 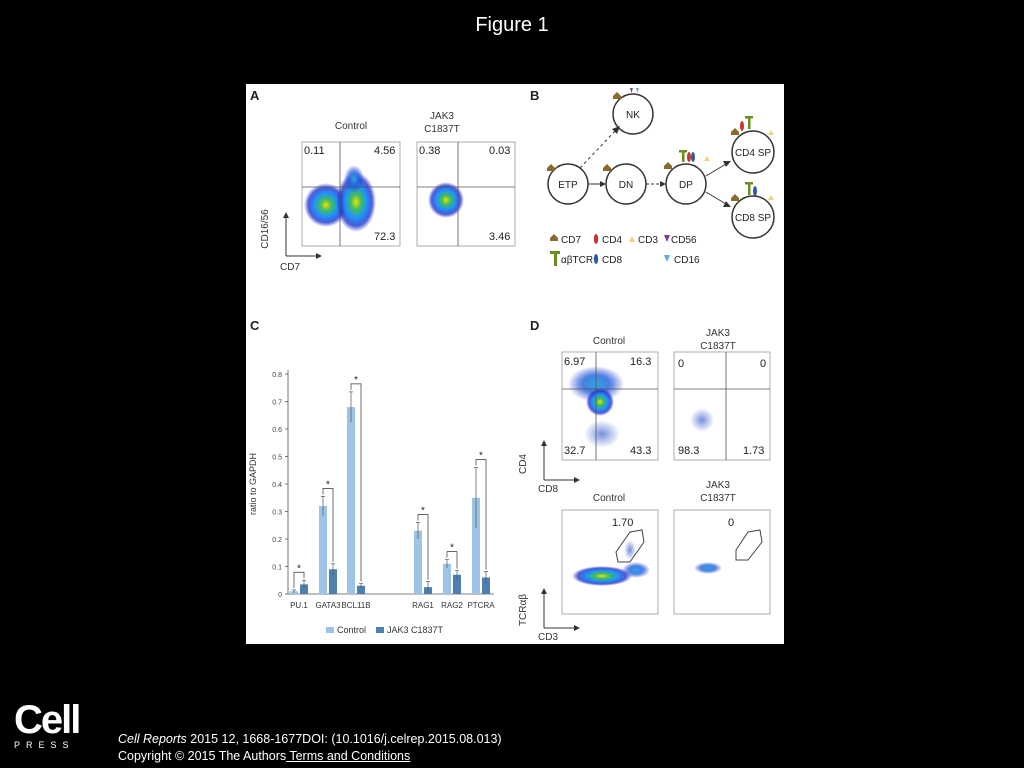 What do you see at coordinates (202, 756) in the screenshot?
I see `copyright-text: Copyright © 2015 The Authors` at bounding box center [202, 756].